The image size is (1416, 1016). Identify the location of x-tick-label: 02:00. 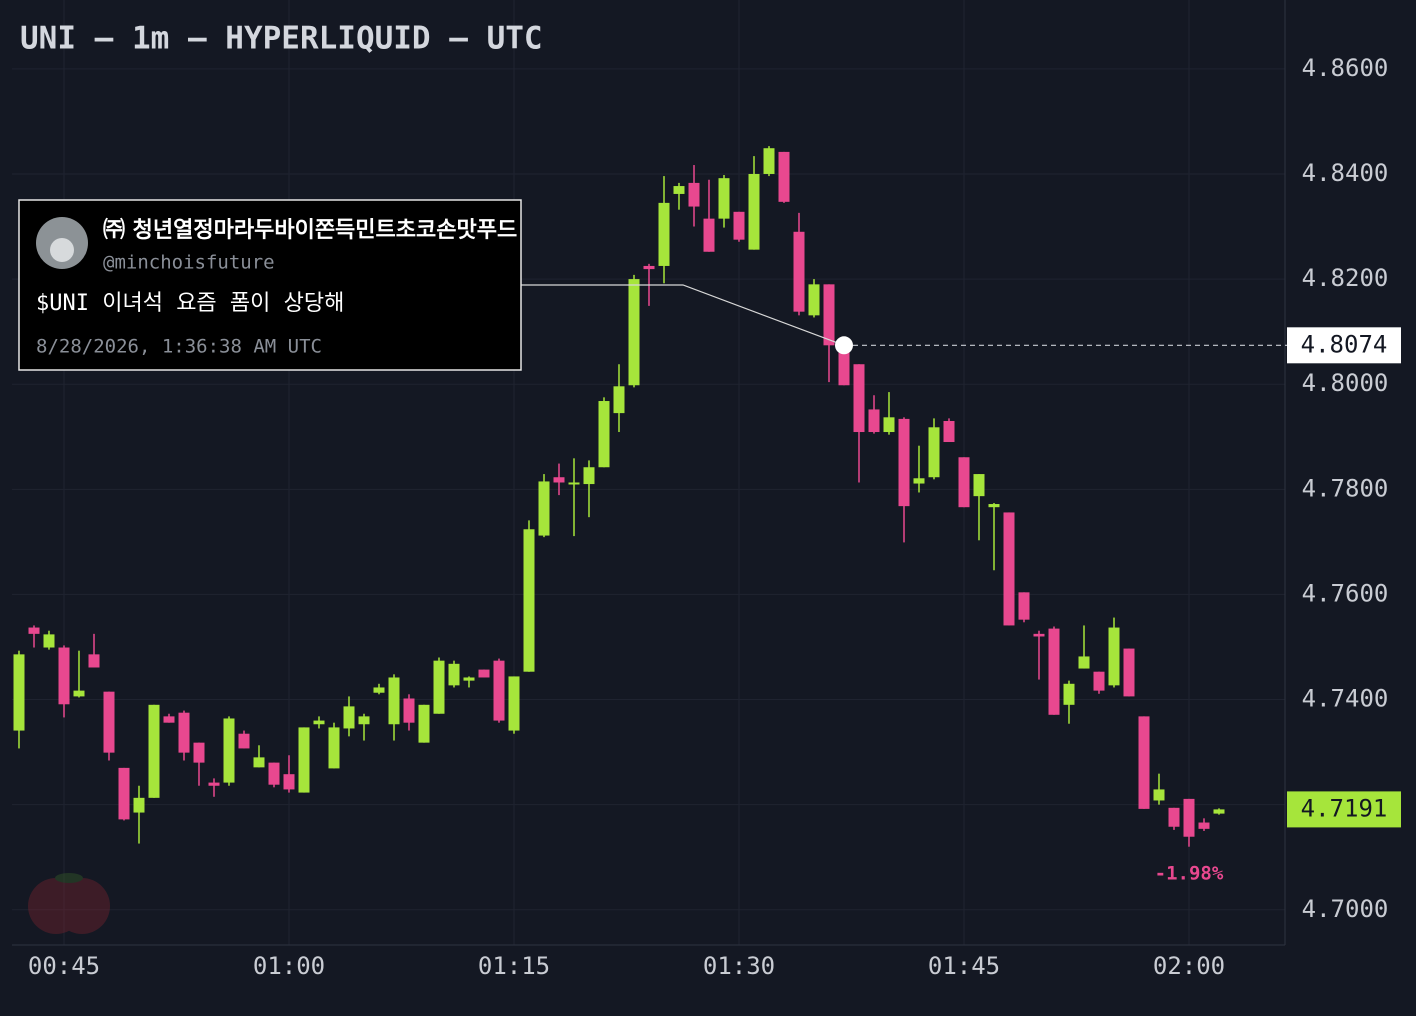
(1189, 966).